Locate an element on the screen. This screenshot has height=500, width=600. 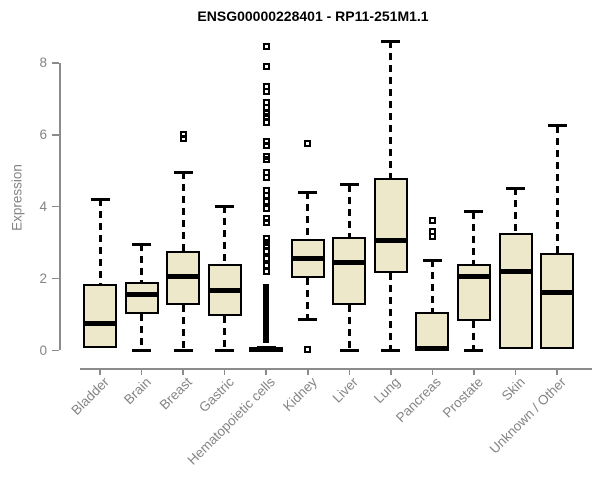
y-tick-label: 8 is located at coordinates (43, 63).